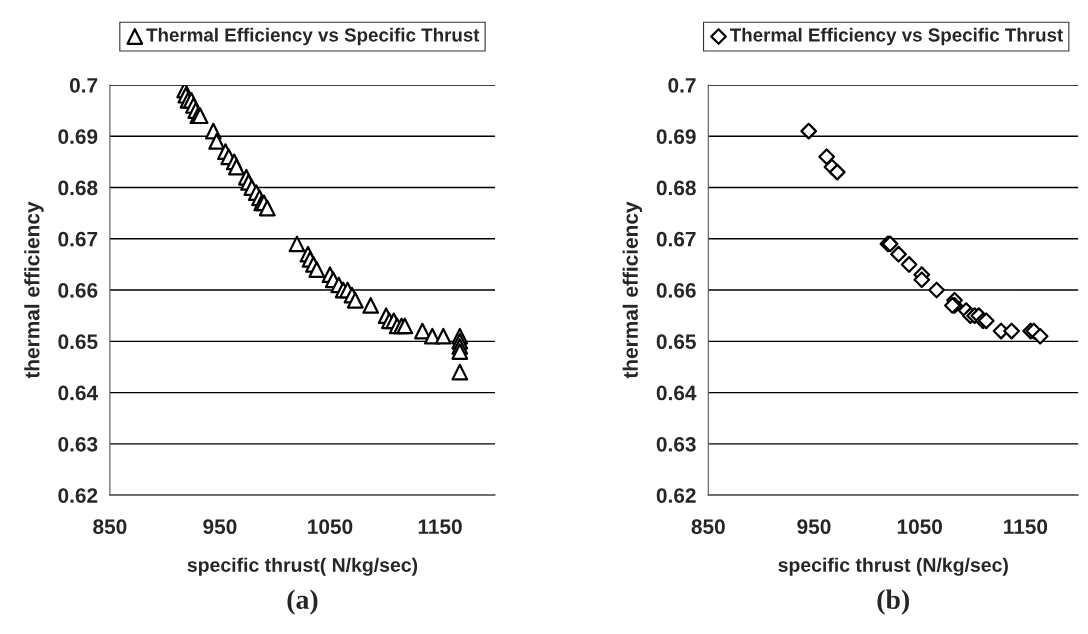  I want to click on text: (a), so click(302, 602).